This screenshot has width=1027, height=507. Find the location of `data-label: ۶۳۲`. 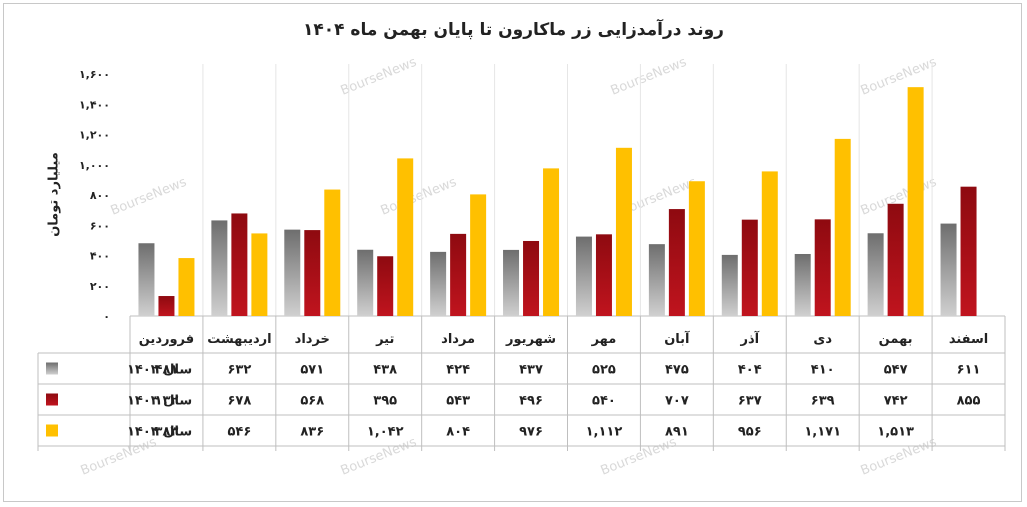

data-label: ۶۳۲ is located at coordinates (239, 370).